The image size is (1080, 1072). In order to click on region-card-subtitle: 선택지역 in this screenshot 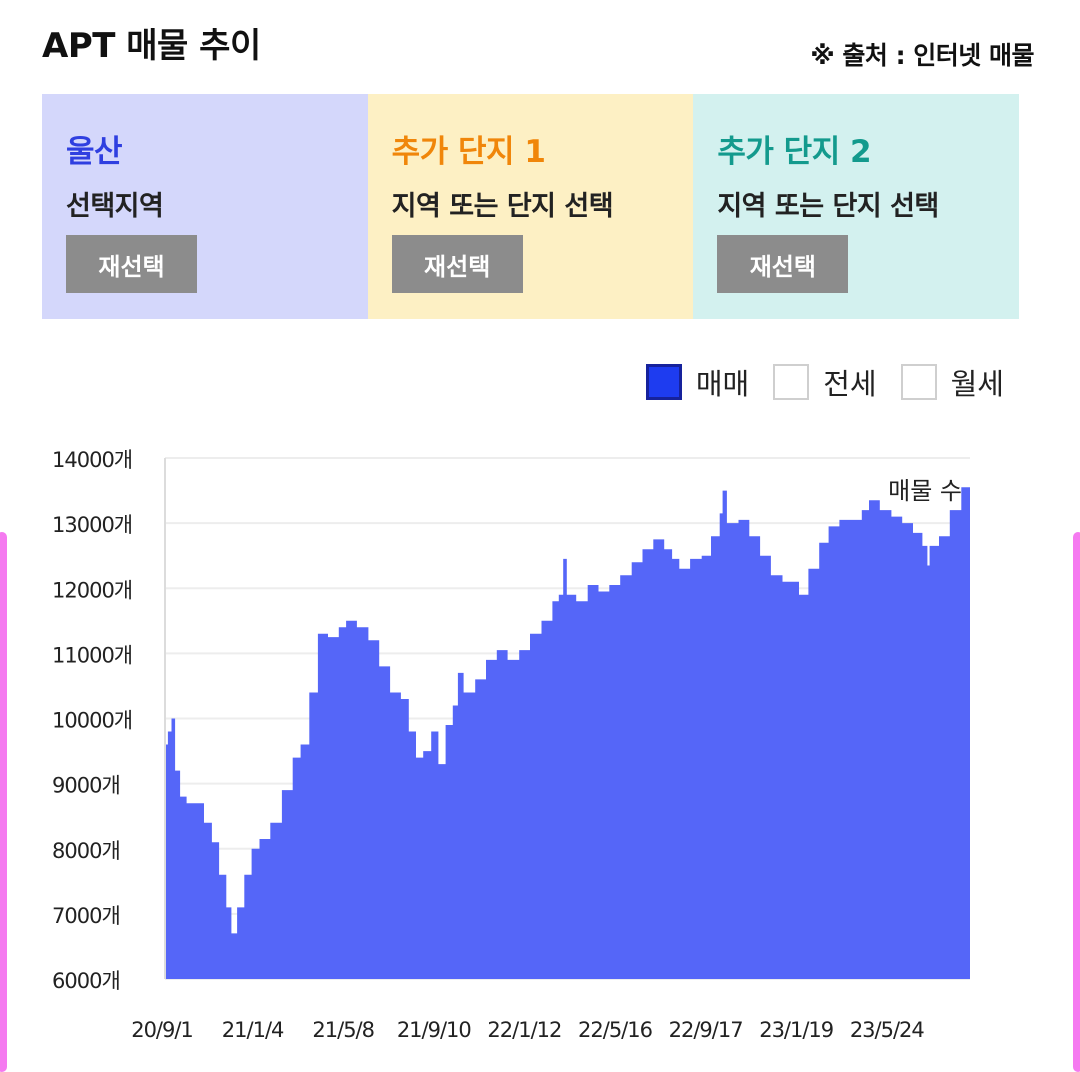, I will do `click(115, 206)`.